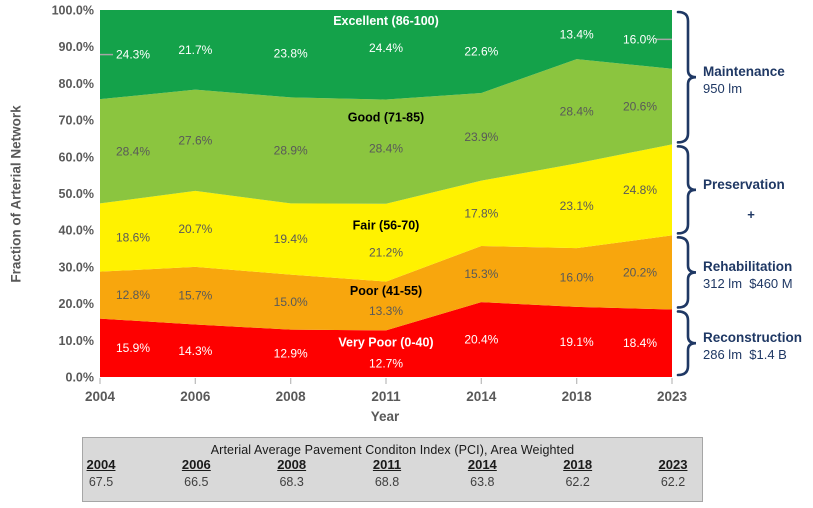 This screenshot has width=813, height=508. I want to click on pci-year: 2006, so click(196, 464).